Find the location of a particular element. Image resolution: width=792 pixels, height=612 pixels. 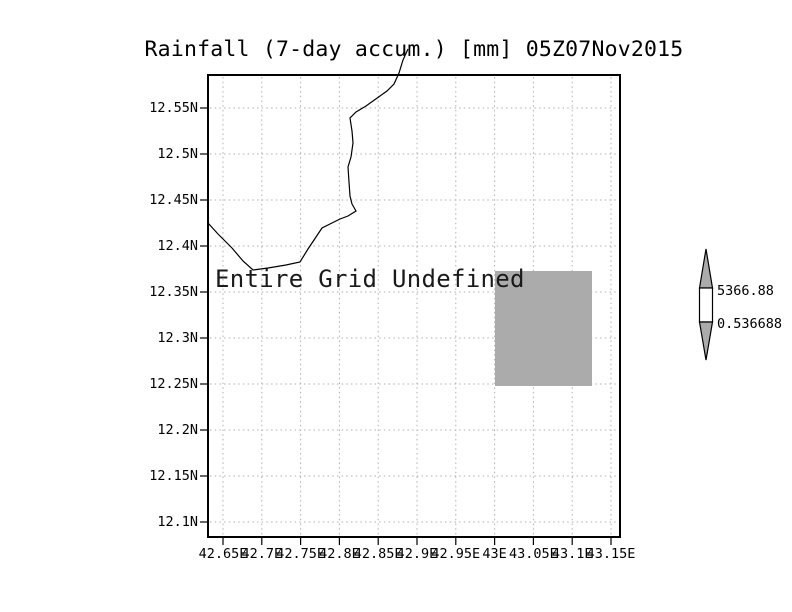

x-tick-label: 42.65E is located at coordinates (223, 554).